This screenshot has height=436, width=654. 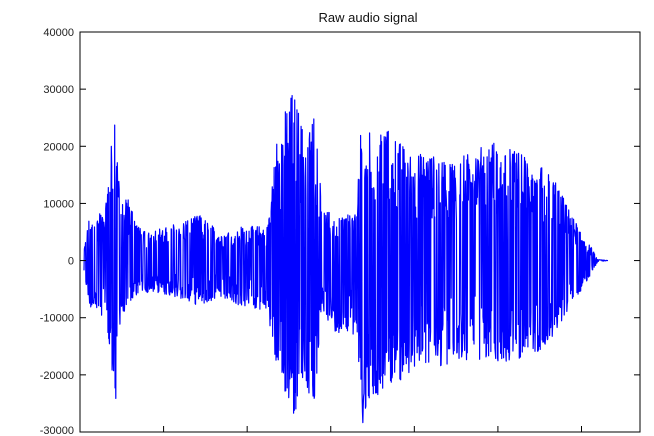 I want to click on y-tick-label: 0, so click(x=71, y=262).